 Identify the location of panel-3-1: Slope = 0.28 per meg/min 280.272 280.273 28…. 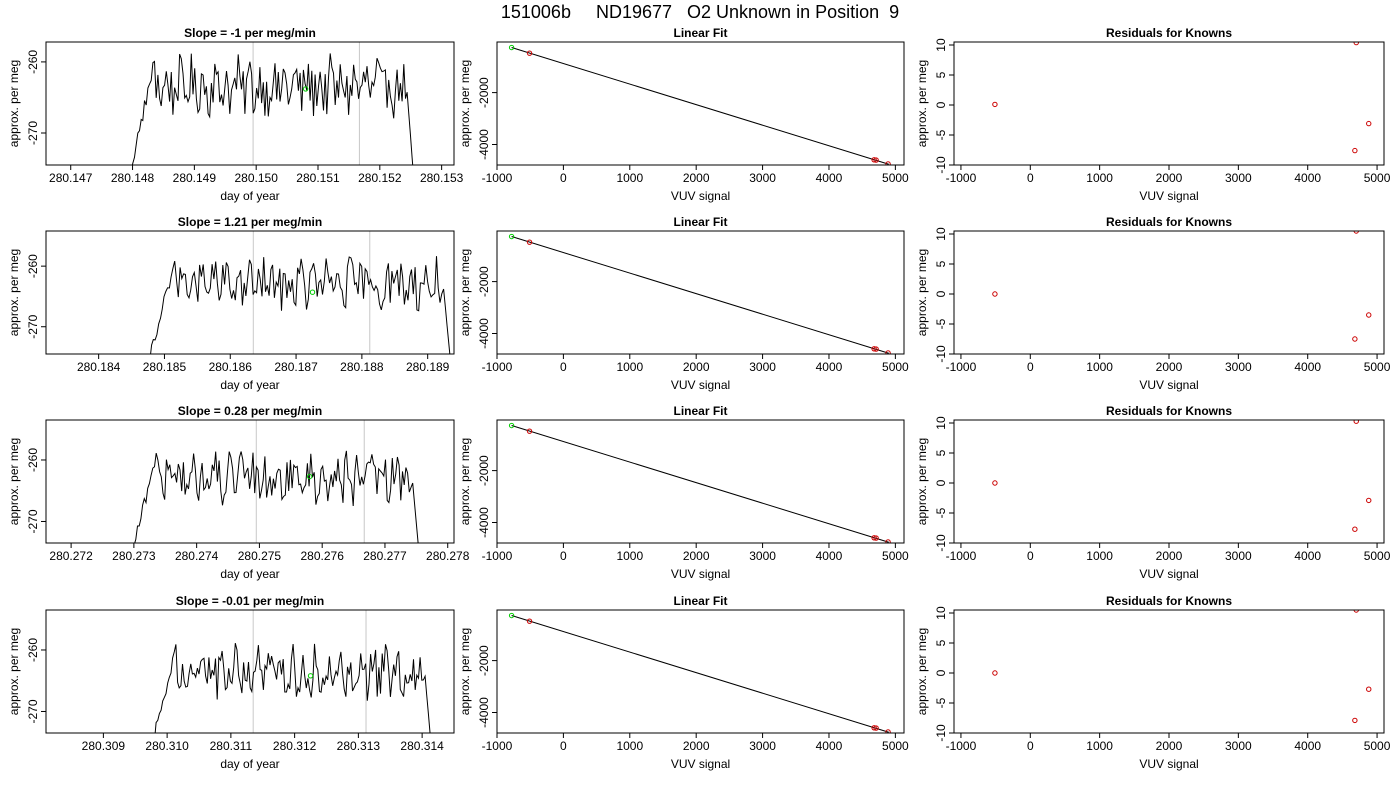
(238, 492).